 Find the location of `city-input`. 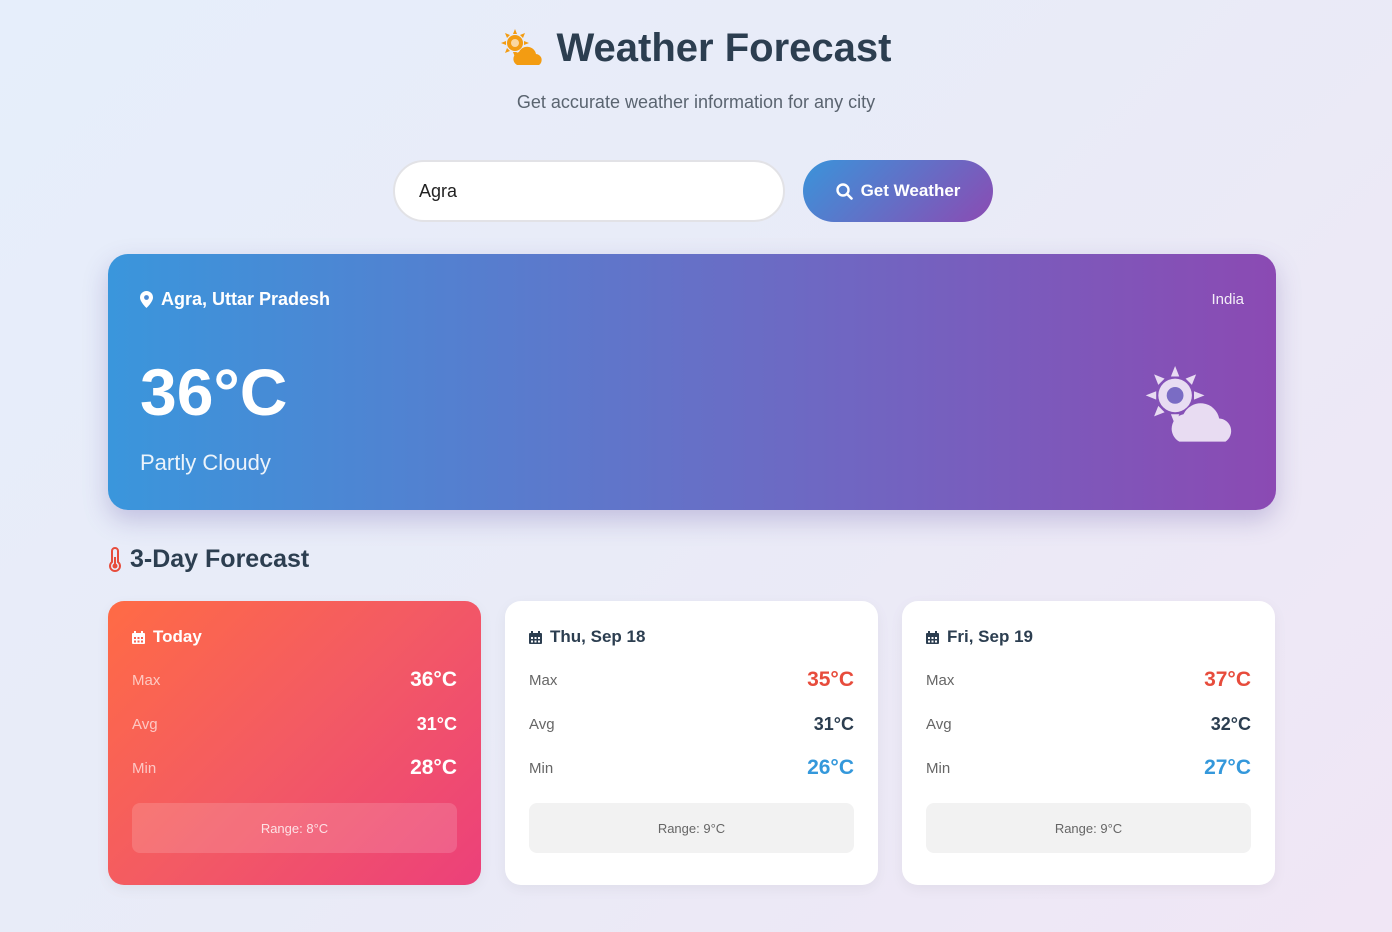

city-input is located at coordinates (589, 191).